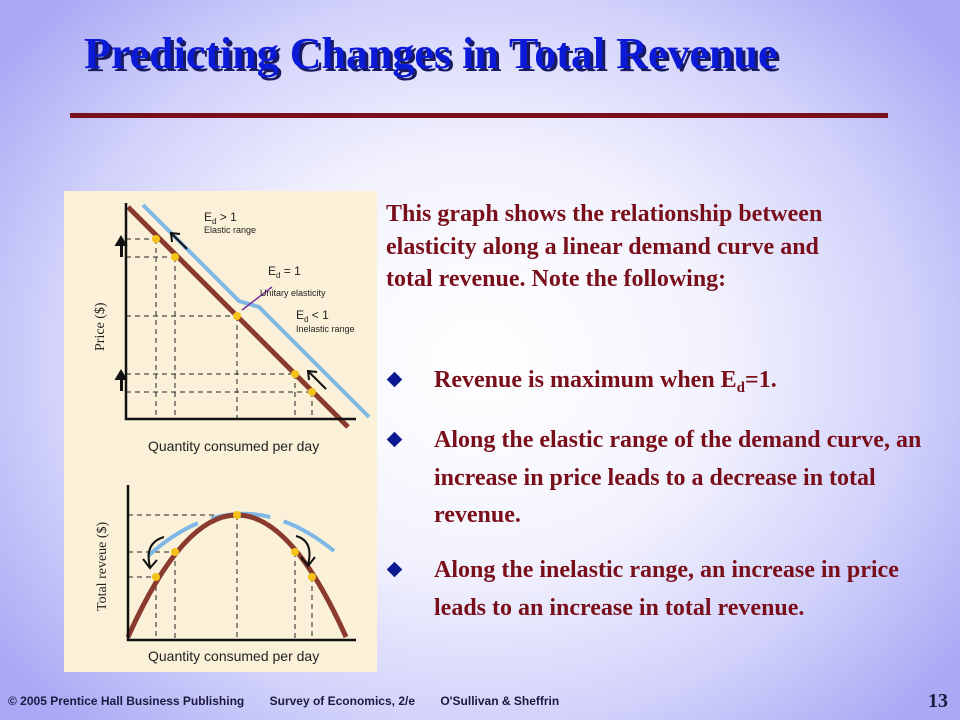 The height and width of the screenshot is (720, 960). I want to click on total-revenue-axis-label: Total reveue ($), so click(102, 566).